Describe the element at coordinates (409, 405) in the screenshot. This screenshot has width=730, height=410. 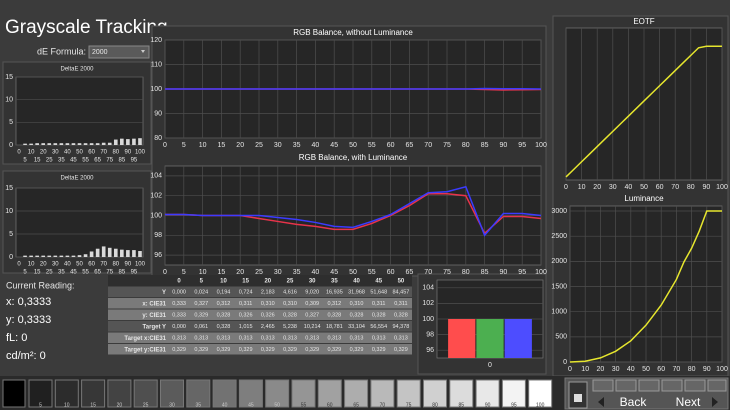
I see `swatch-label: 75` at that location.